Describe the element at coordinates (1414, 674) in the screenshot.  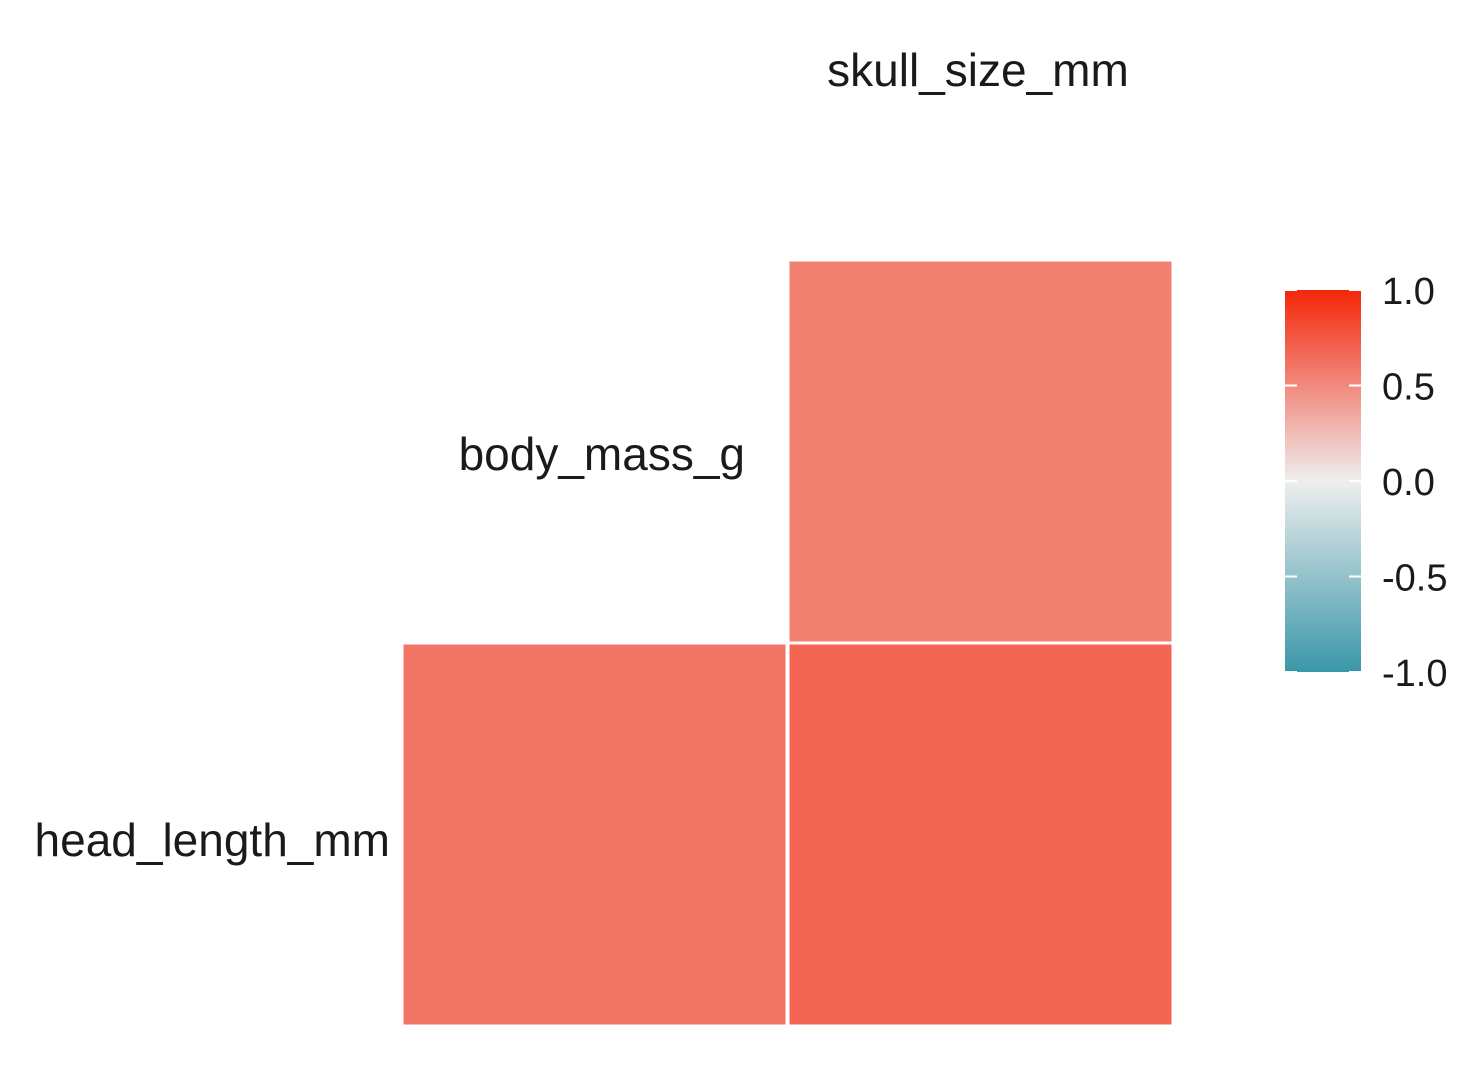
I see `legend-tick-label: -1.0` at that location.